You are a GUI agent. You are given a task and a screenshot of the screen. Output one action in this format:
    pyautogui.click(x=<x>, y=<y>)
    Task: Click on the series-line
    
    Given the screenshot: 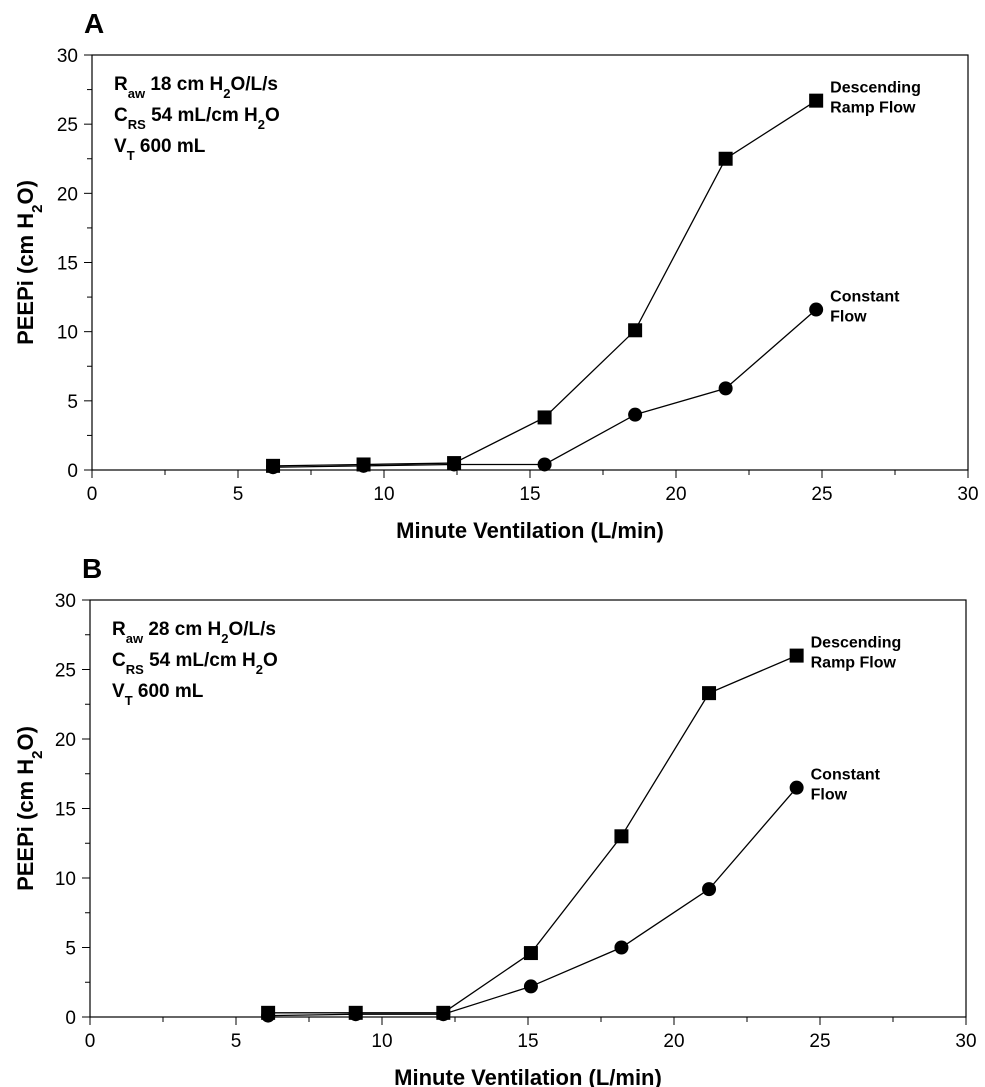 What is the action you would take?
    pyautogui.click(x=545, y=388)
    